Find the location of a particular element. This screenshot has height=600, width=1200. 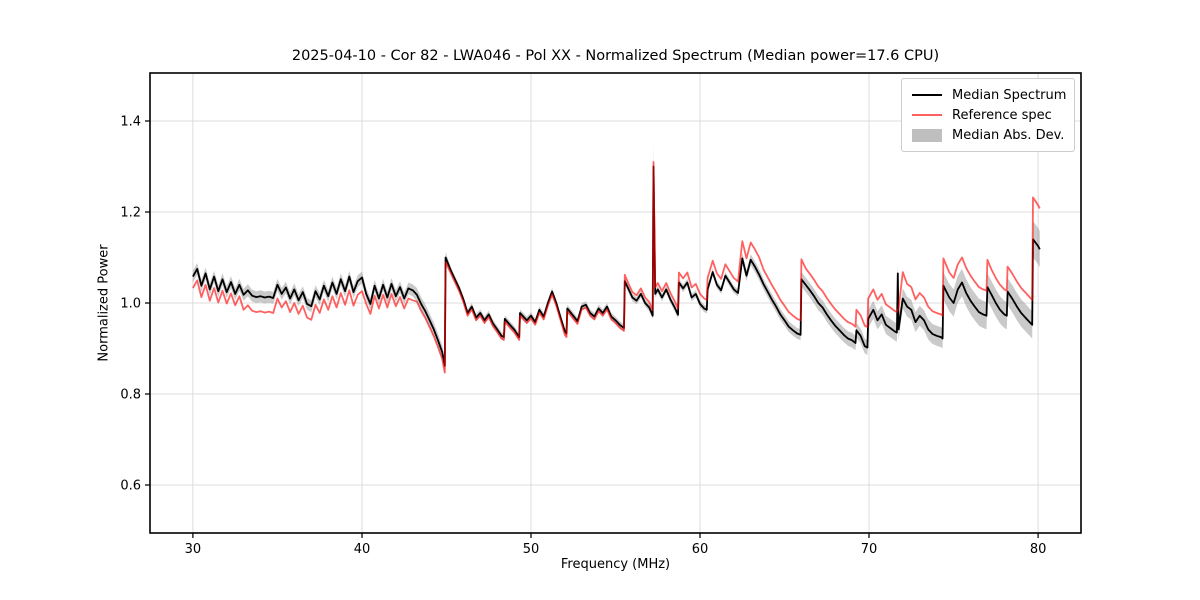

x-tick-label: 80 is located at coordinates (1038, 549).